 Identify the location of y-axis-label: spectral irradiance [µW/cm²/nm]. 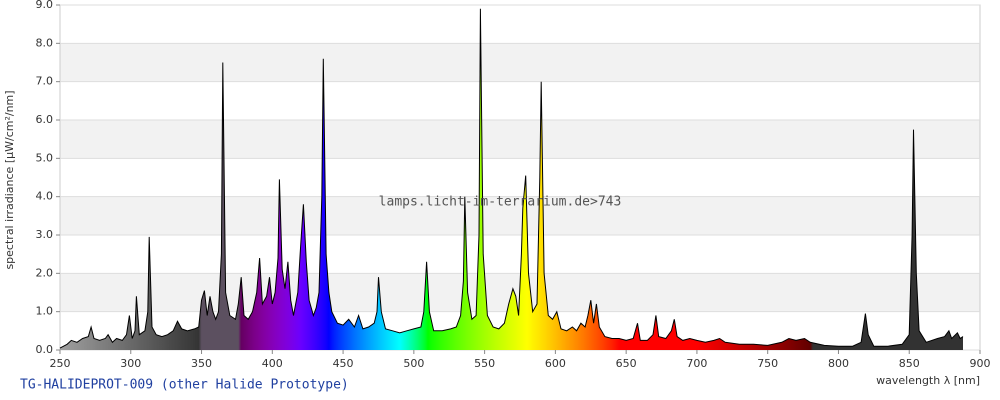
(9, 179).